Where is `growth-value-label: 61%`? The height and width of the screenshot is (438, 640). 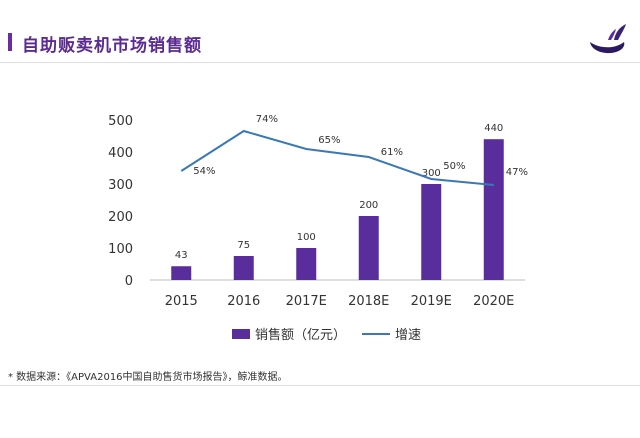
growth-value-label: 61% is located at coordinates (392, 152).